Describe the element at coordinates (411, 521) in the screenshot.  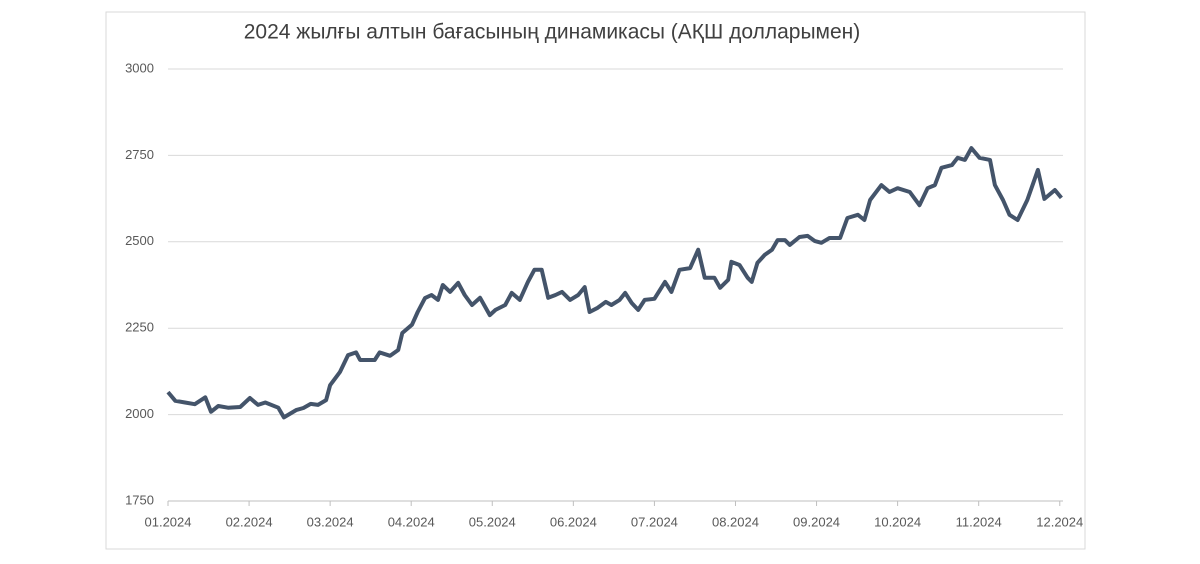
I see `x-tick-label: 04.2024` at that location.